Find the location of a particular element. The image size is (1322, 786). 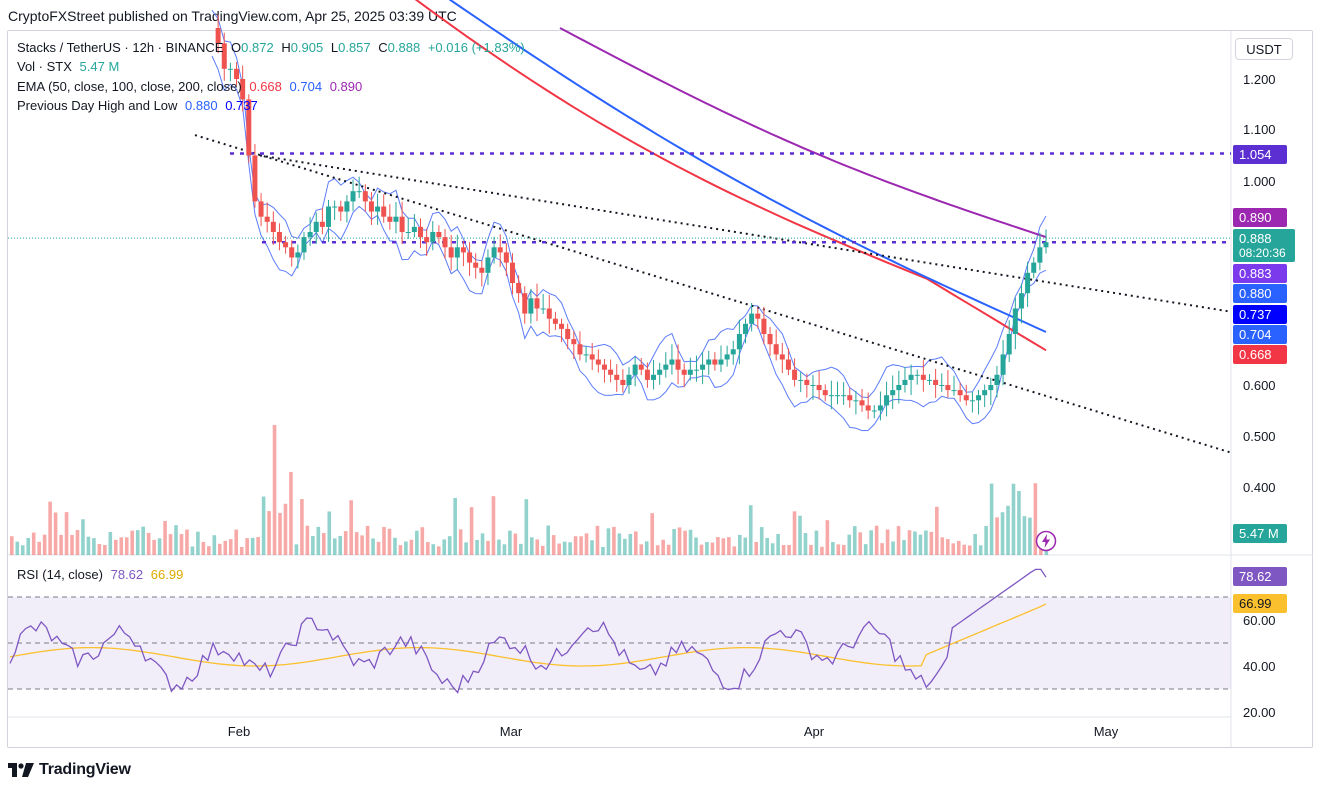

volume-label: Vol · STX is located at coordinates (44, 66).